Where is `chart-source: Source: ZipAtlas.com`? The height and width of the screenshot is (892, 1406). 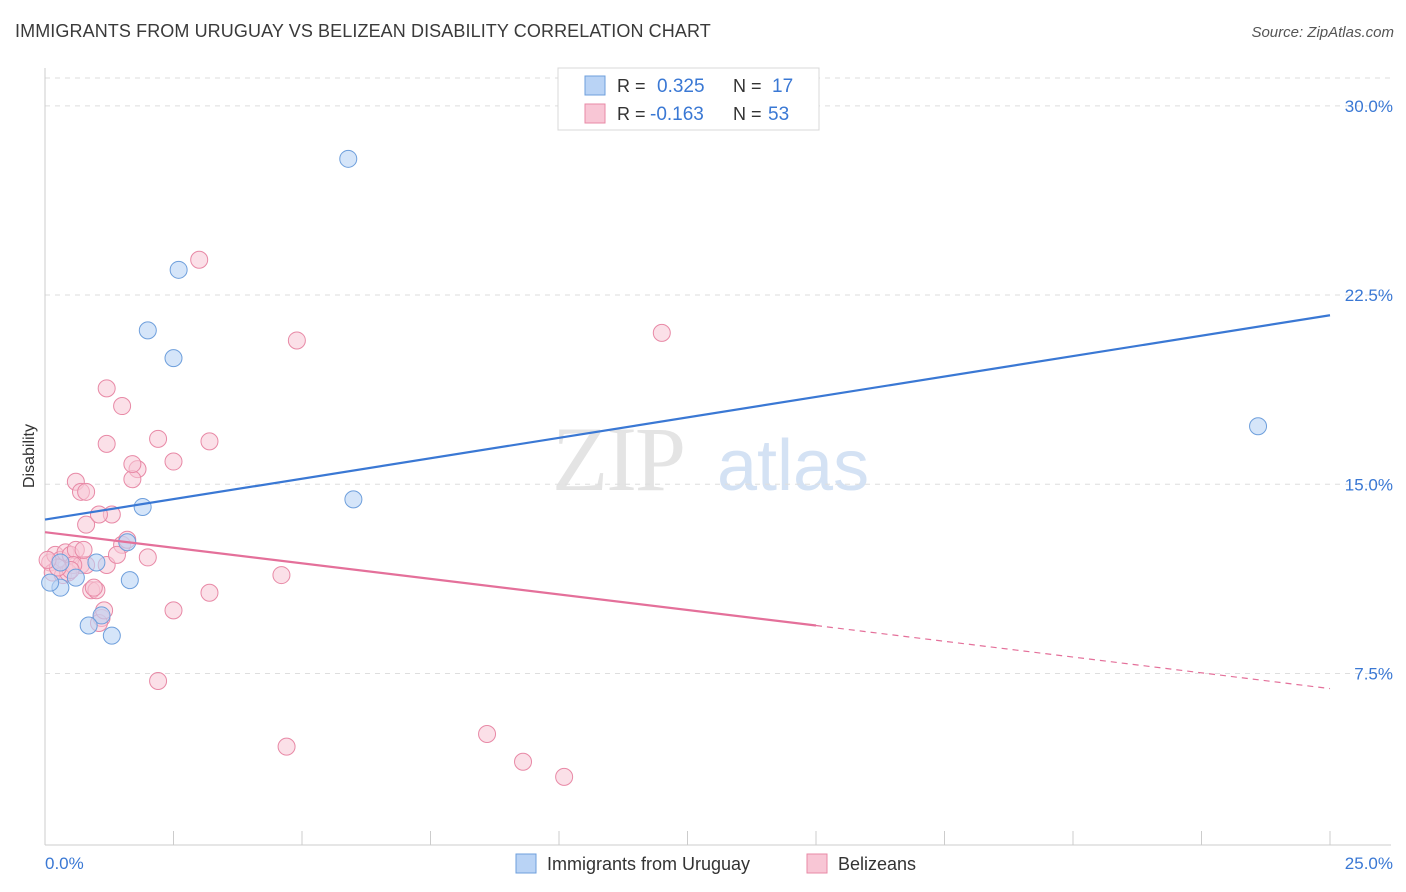 chart-source: Source: ZipAtlas.com is located at coordinates (1322, 32).